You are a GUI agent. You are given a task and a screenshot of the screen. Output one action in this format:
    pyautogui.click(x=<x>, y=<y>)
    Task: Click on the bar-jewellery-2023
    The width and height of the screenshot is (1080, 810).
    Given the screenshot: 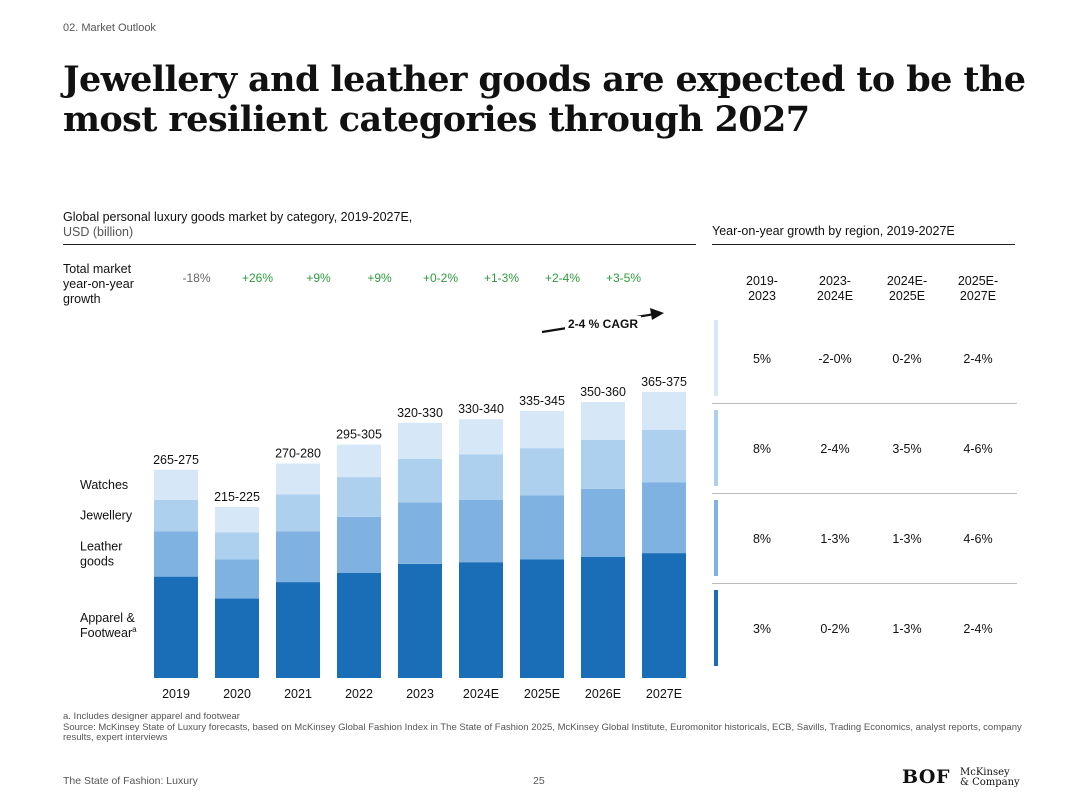 What is the action you would take?
    pyautogui.click(x=420, y=481)
    